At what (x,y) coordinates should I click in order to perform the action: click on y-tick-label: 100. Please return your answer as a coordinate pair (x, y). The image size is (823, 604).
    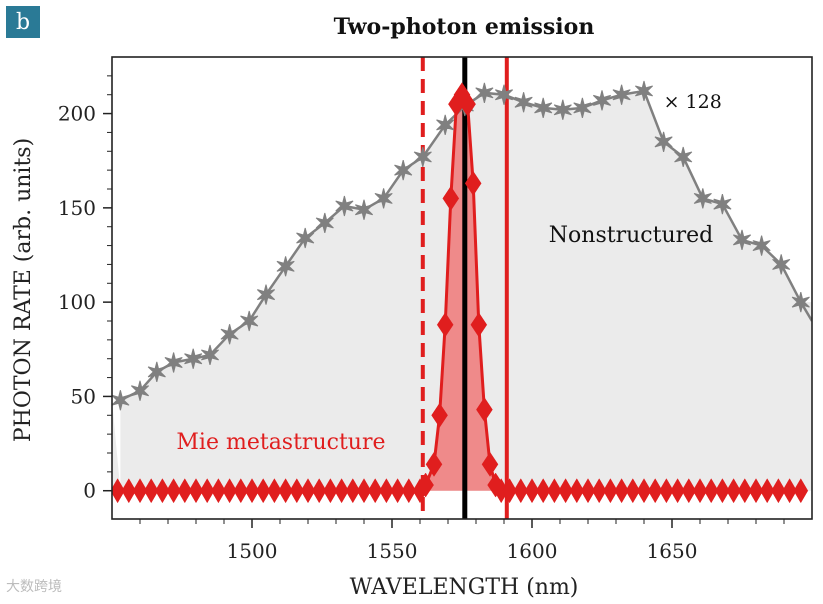
    Looking at the image, I should click on (77, 302).